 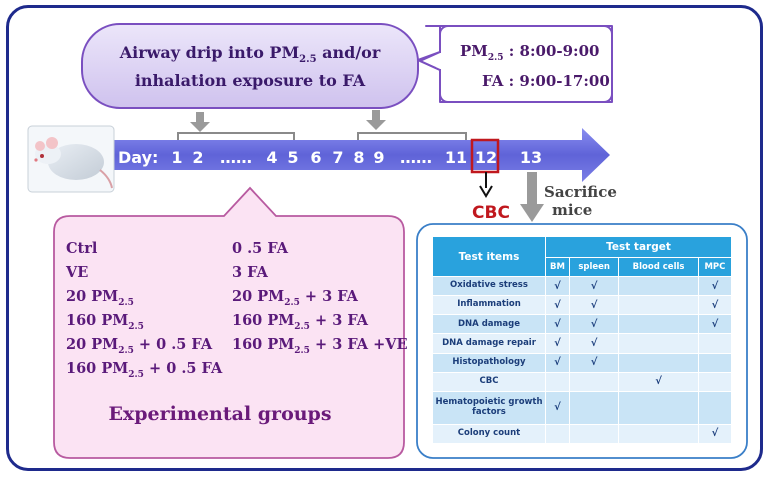 What do you see at coordinates (260, 248) in the screenshot?
I see `right-group-0: 0 .5 FA` at bounding box center [260, 248].